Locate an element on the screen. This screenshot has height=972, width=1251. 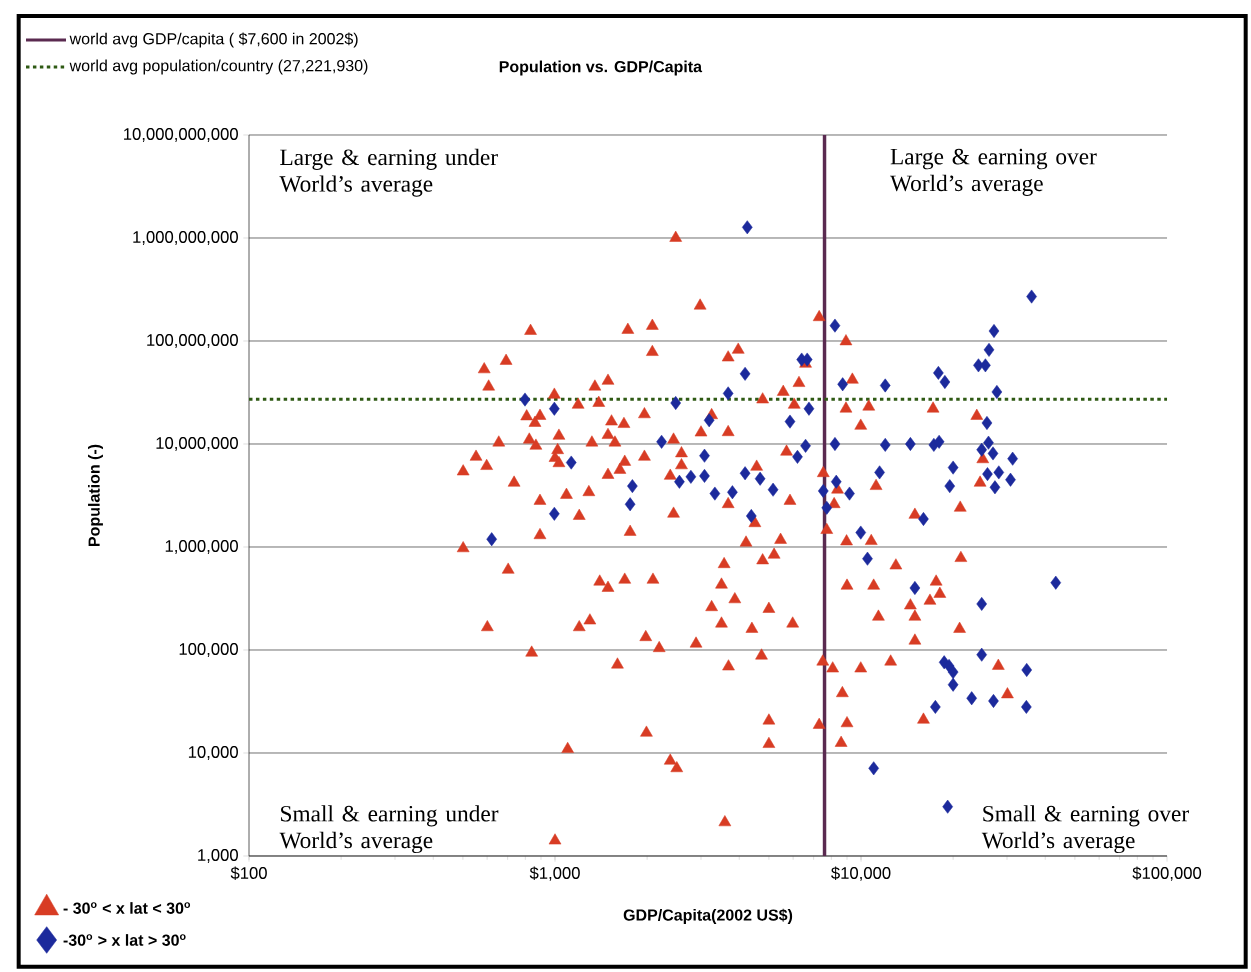
chart-title: Population vs. GDP/Capita is located at coordinates (601, 68).